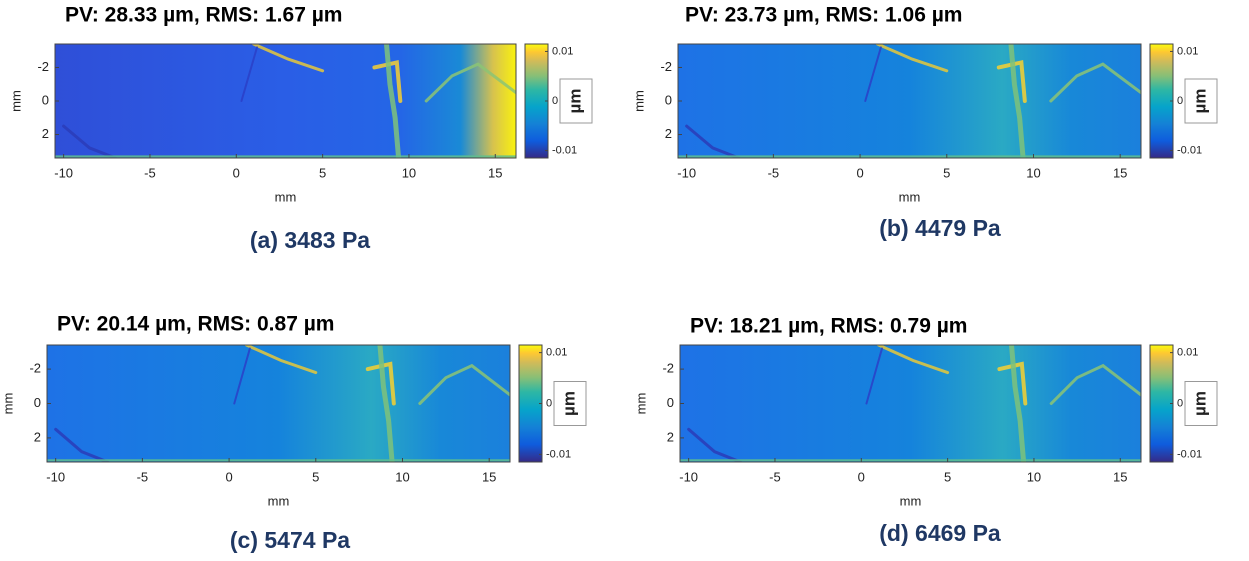 The height and width of the screenshot is (561, 1249). I want to click on panel-title: PV: 18.21 µm, RMS: 0.79 µm, so click(828, 326).